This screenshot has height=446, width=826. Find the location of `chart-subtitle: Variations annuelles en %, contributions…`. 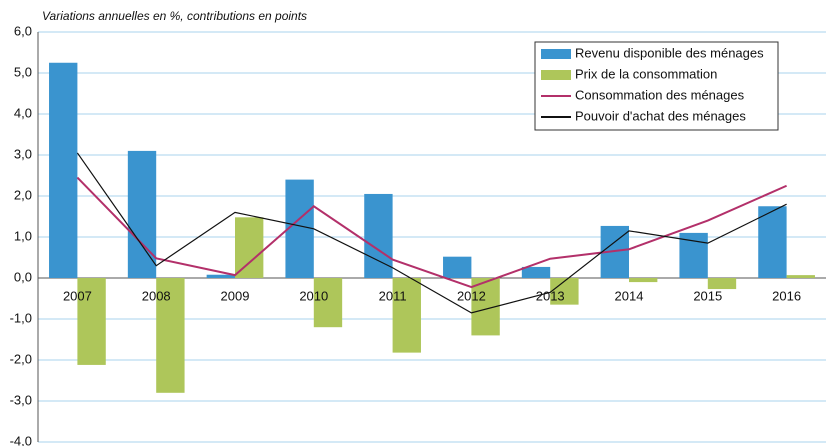

chart-subtitle: Variations annuelles en %, contributions… is located at coordinates (174, 16).